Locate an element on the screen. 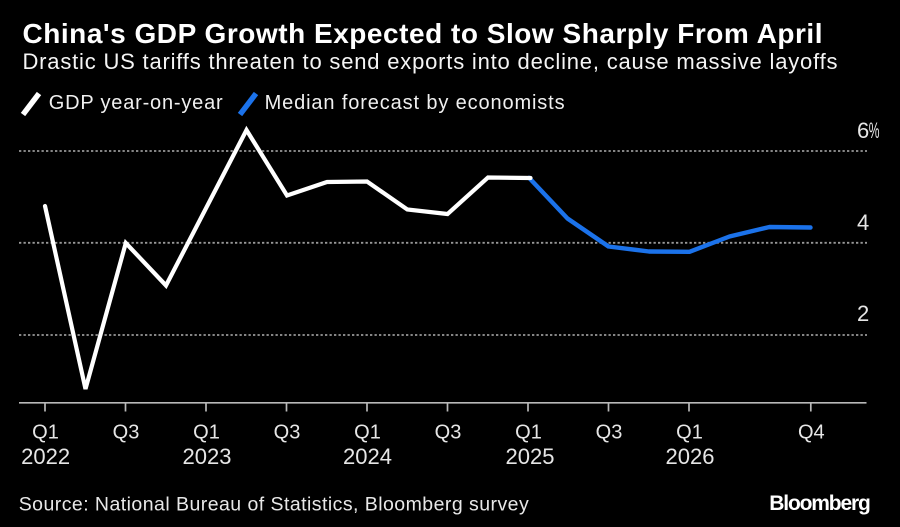 The width and height of the screenshot is (900, 527). svg-text: Q4 is located at coordinates (811, 433).